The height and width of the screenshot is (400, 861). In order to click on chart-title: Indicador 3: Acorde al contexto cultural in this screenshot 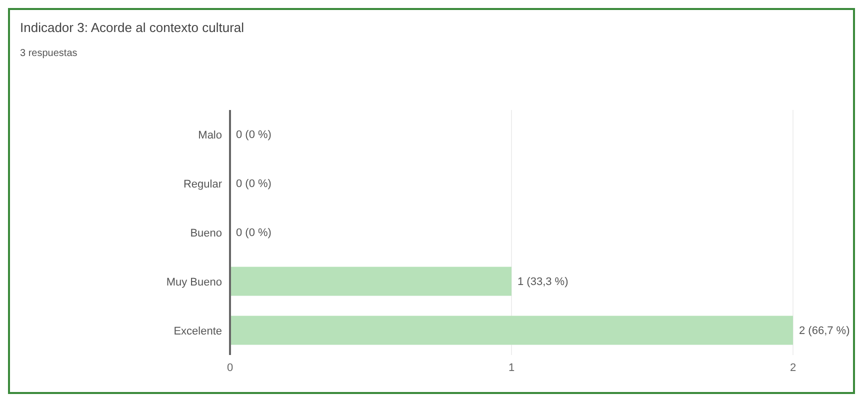, I will do `click(132, 27)`.